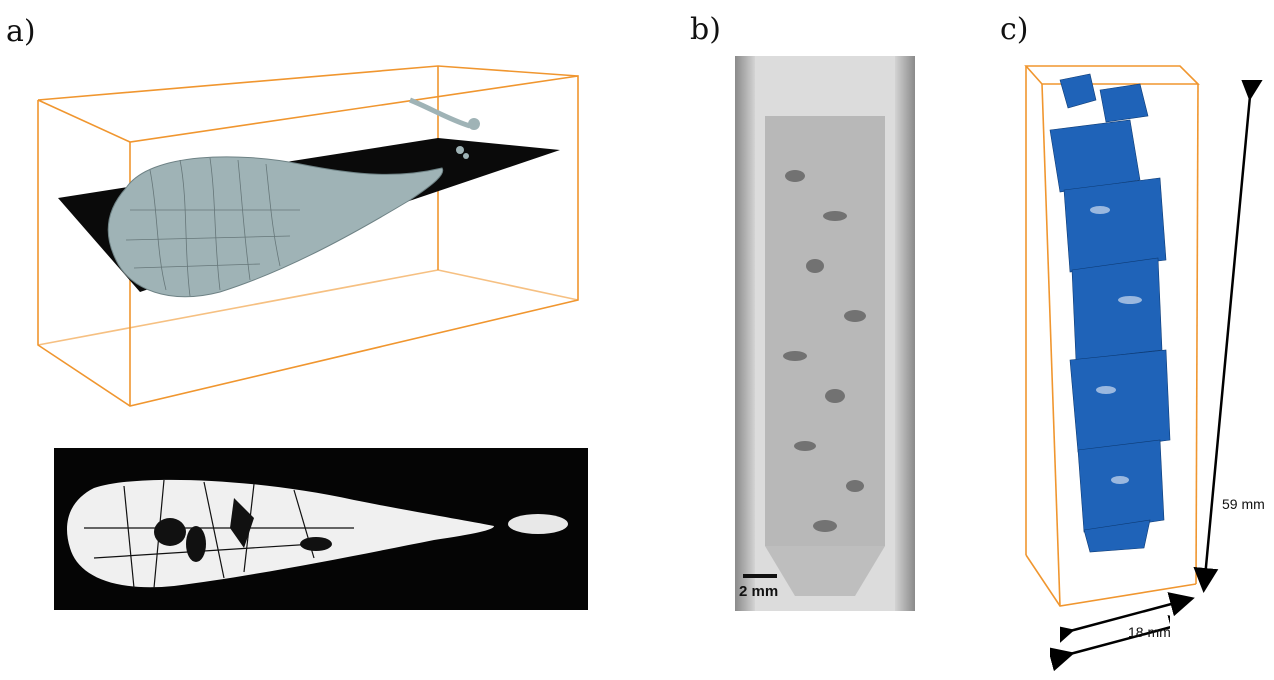  What do you see at coordinates (1112, 336) in the screenshot?
I see `panel-c-particle-render` at bounding box center [1112, 336].